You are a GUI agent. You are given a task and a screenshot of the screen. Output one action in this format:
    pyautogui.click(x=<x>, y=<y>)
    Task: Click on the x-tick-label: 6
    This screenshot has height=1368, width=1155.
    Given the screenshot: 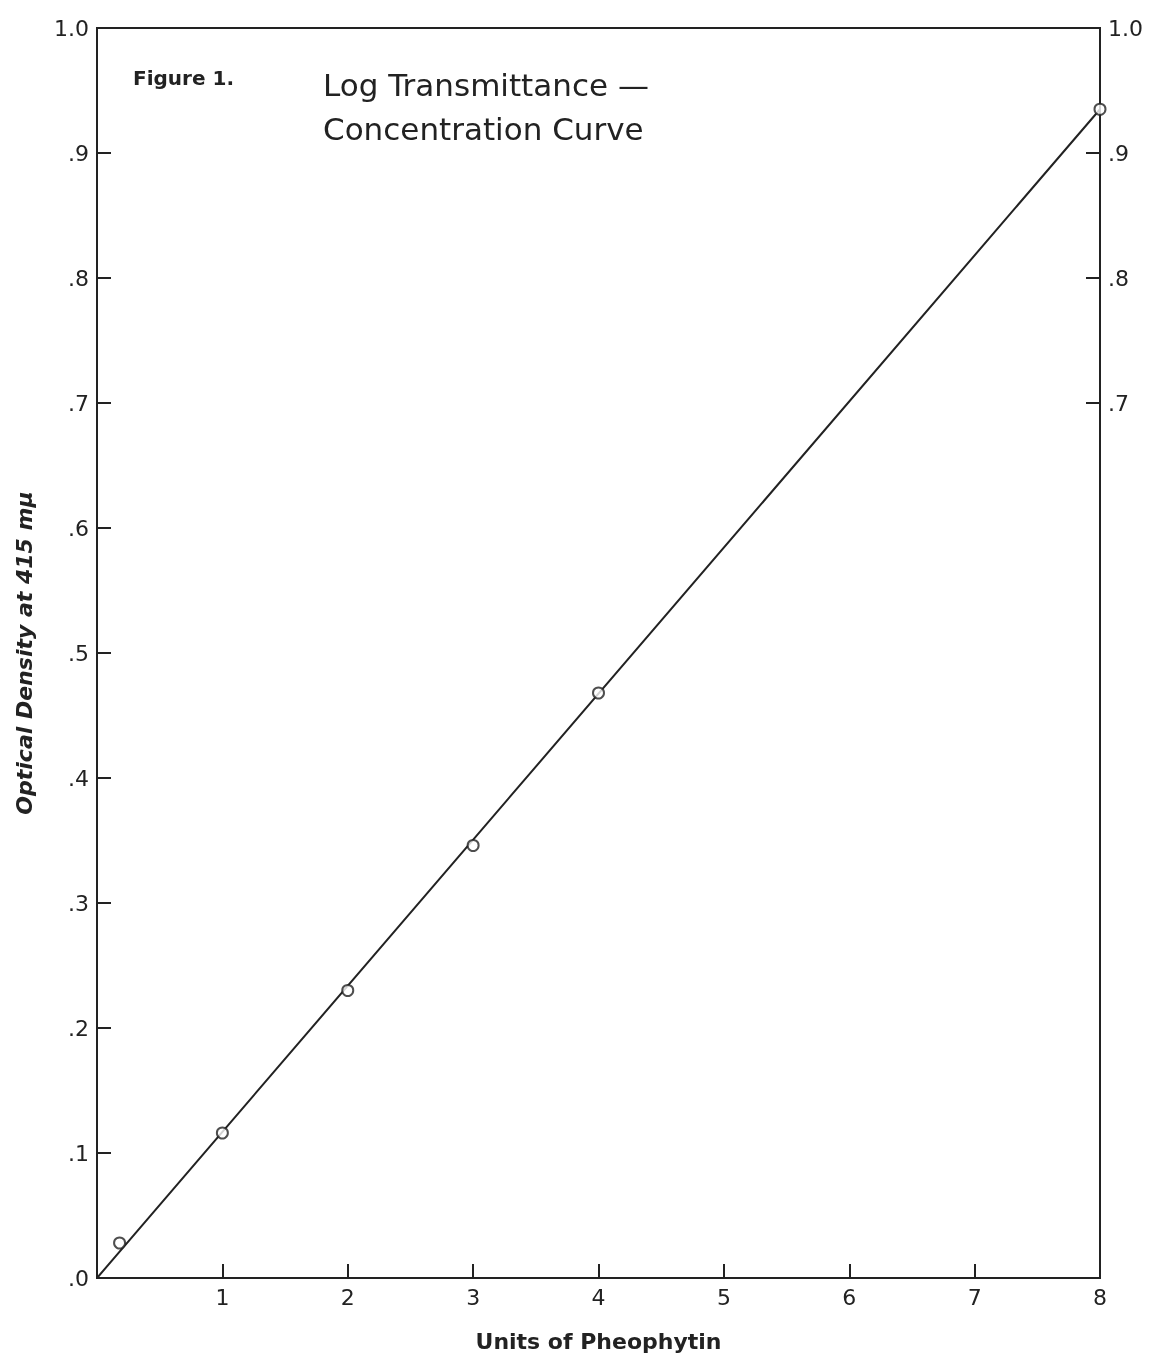 What is the action you would take?
    pyautogui.click(x=849, y=1297)
    